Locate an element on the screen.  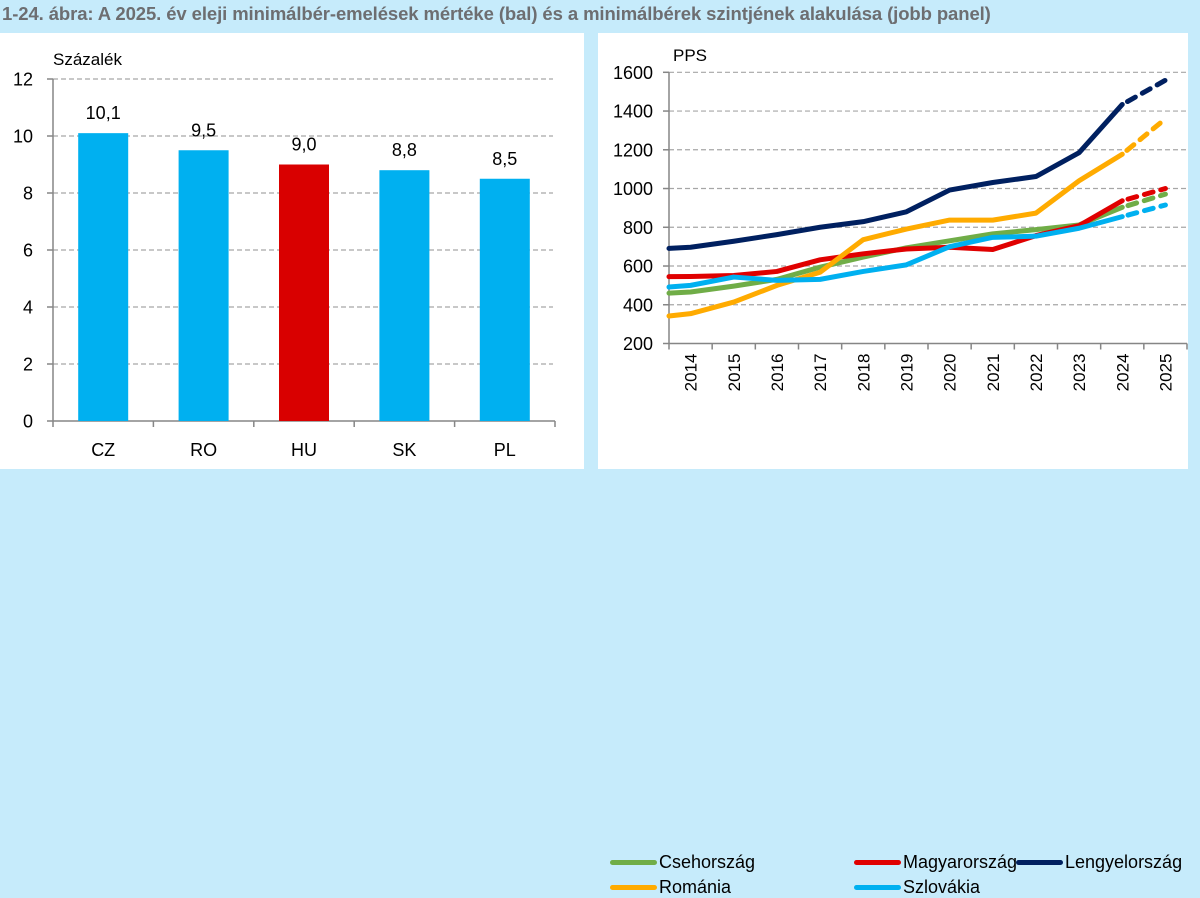
x-tick-label: 2017 is located at coordinates (820, 373).